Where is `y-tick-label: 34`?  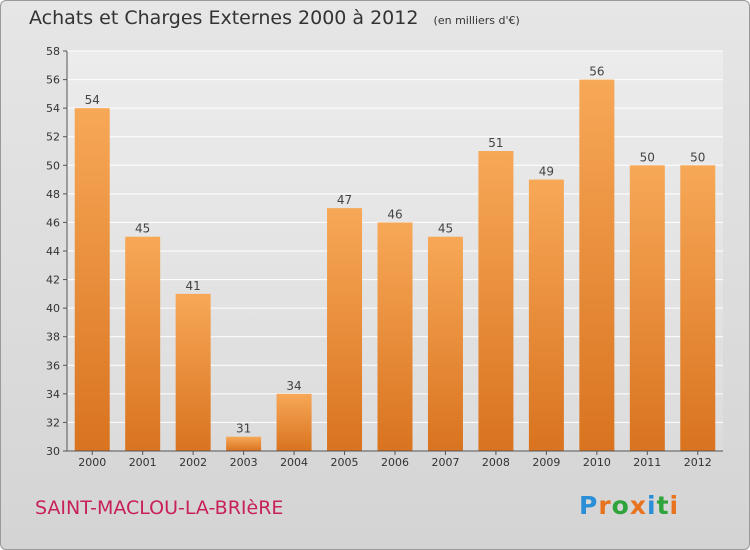 y-tick-label: 34 is located at coordinates (53, 394).